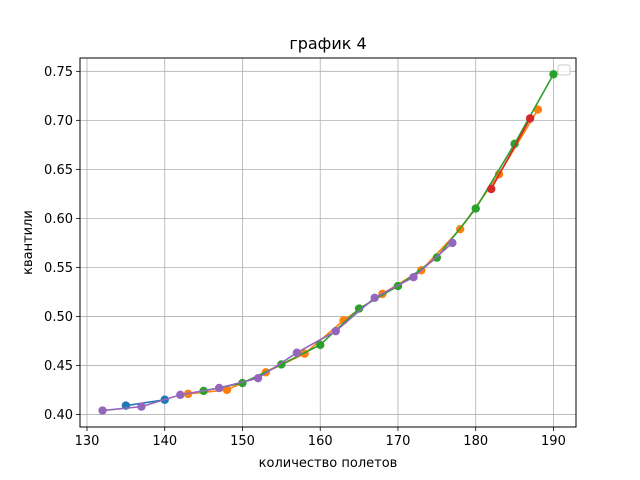  Describe the element at coordinates (58, 170) in the screenshot. I see `y-tick-label: 0.65` at that location.